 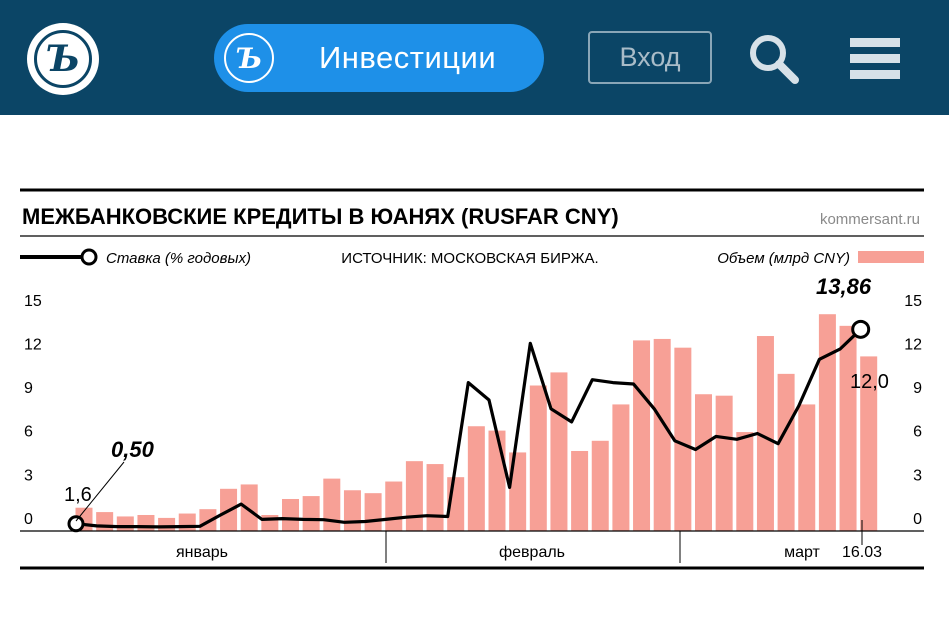 I want to click on y-axis-right: 0 3 6 9 12 15, so click(x=913, y=410).